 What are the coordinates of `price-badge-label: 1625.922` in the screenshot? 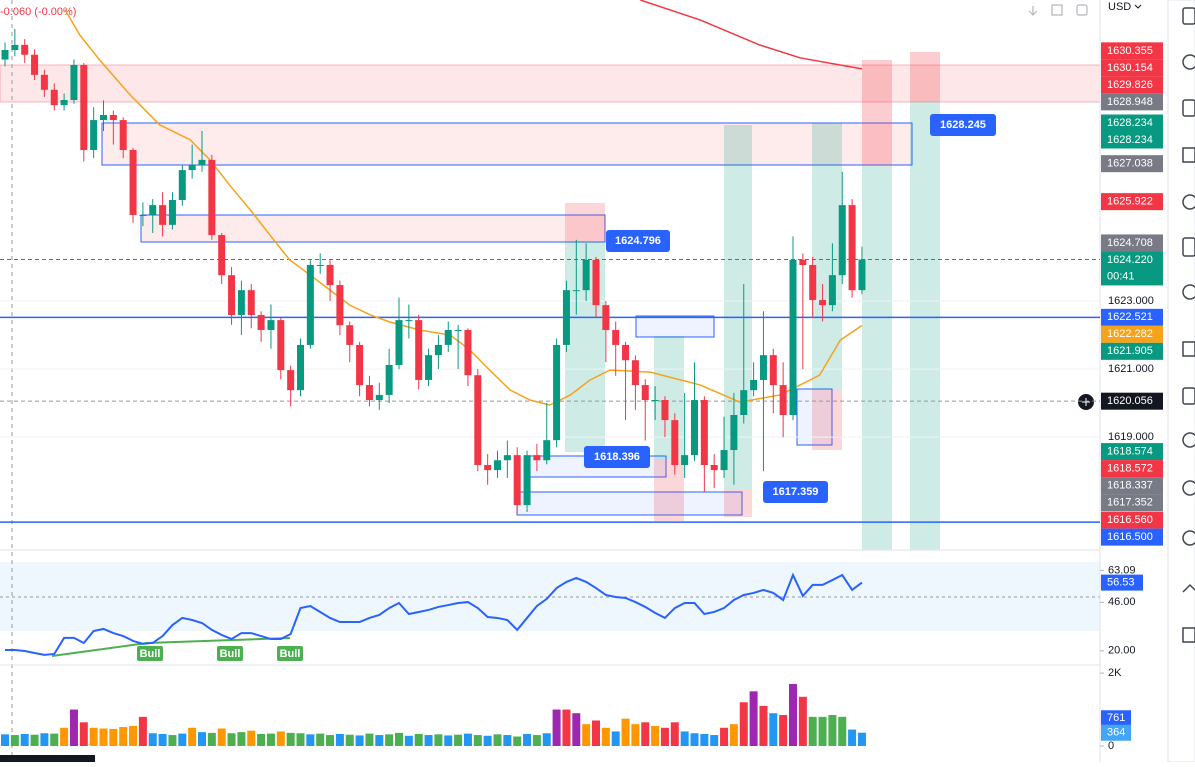 It's located at (1130, 202).